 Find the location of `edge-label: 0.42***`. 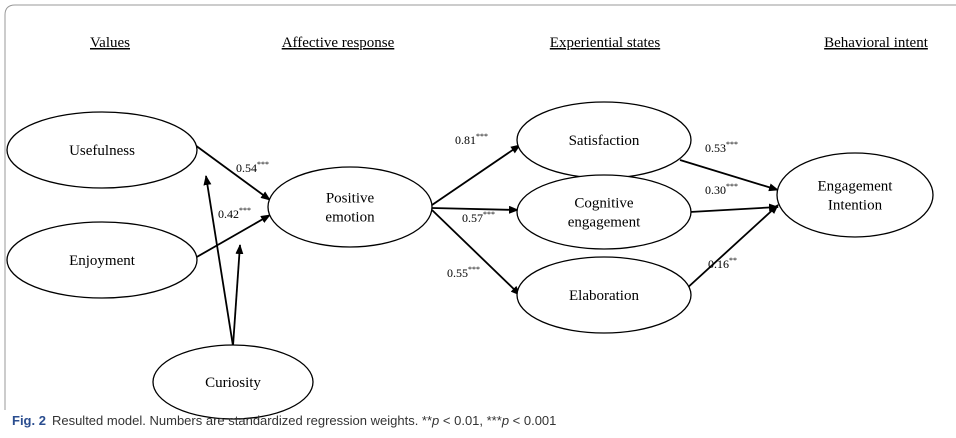

edge-label: 0.42*** is located at coordinates (234, 213).